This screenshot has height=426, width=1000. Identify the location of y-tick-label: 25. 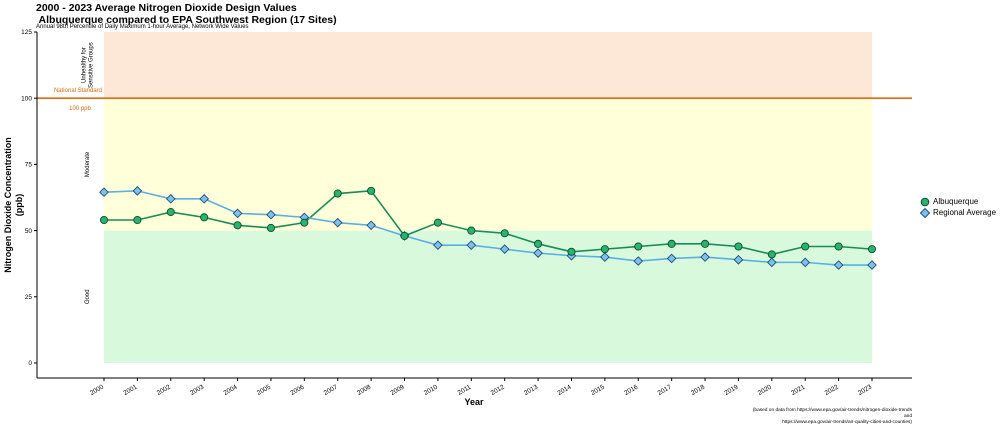
(29, 297).